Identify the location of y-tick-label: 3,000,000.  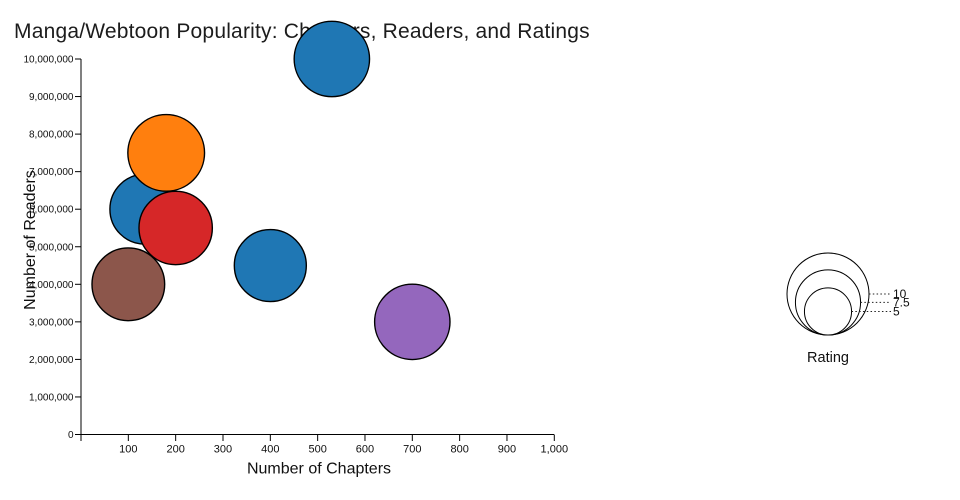
(51, 322).